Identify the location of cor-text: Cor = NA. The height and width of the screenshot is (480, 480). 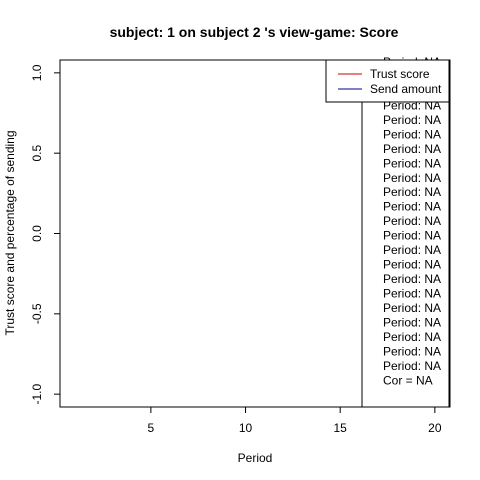
(408, 380).